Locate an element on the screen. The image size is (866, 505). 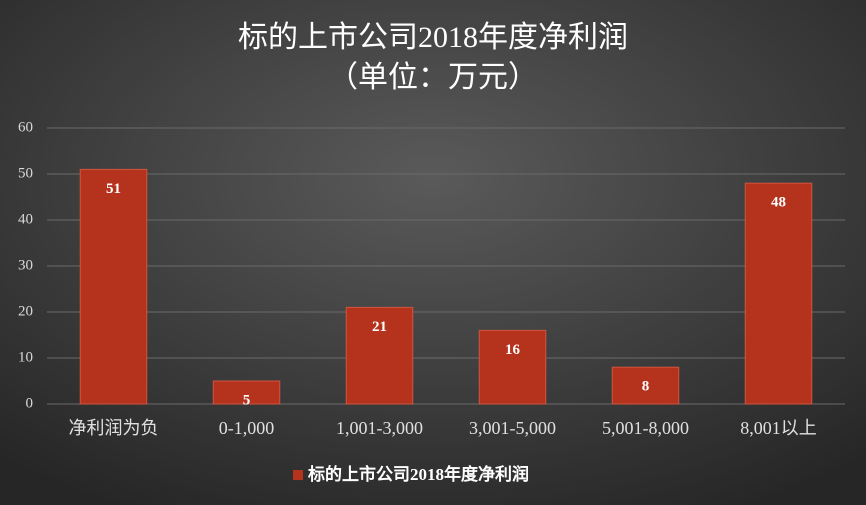
y-tick-label: 10 is located at coordinates (25, 357).